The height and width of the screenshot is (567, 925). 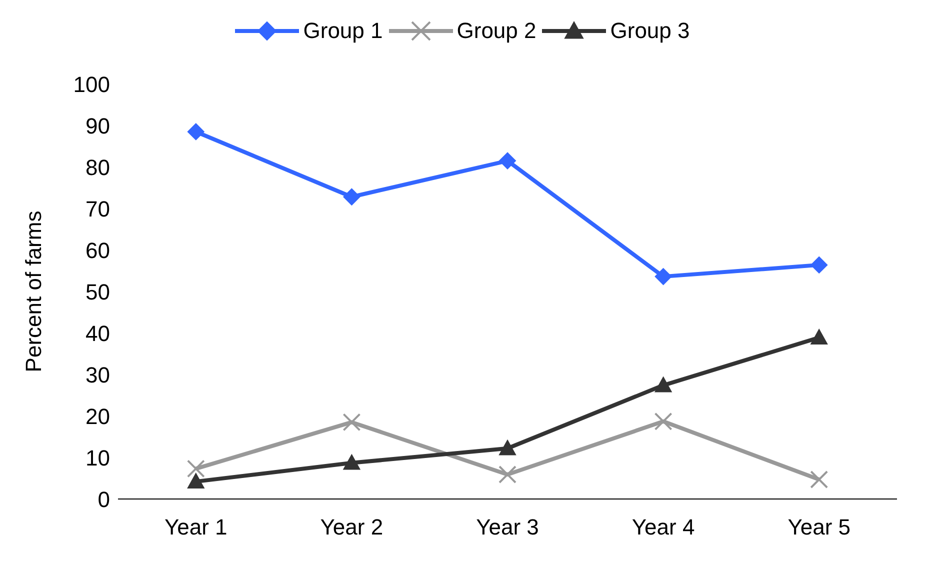 I want to click on y-tick-label: 20, so click(x=98, y=416).